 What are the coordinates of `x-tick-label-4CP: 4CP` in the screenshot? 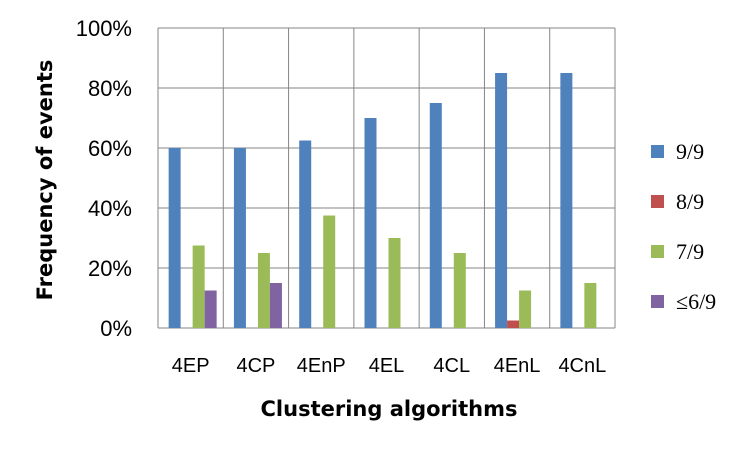 It's located at (255, 366).